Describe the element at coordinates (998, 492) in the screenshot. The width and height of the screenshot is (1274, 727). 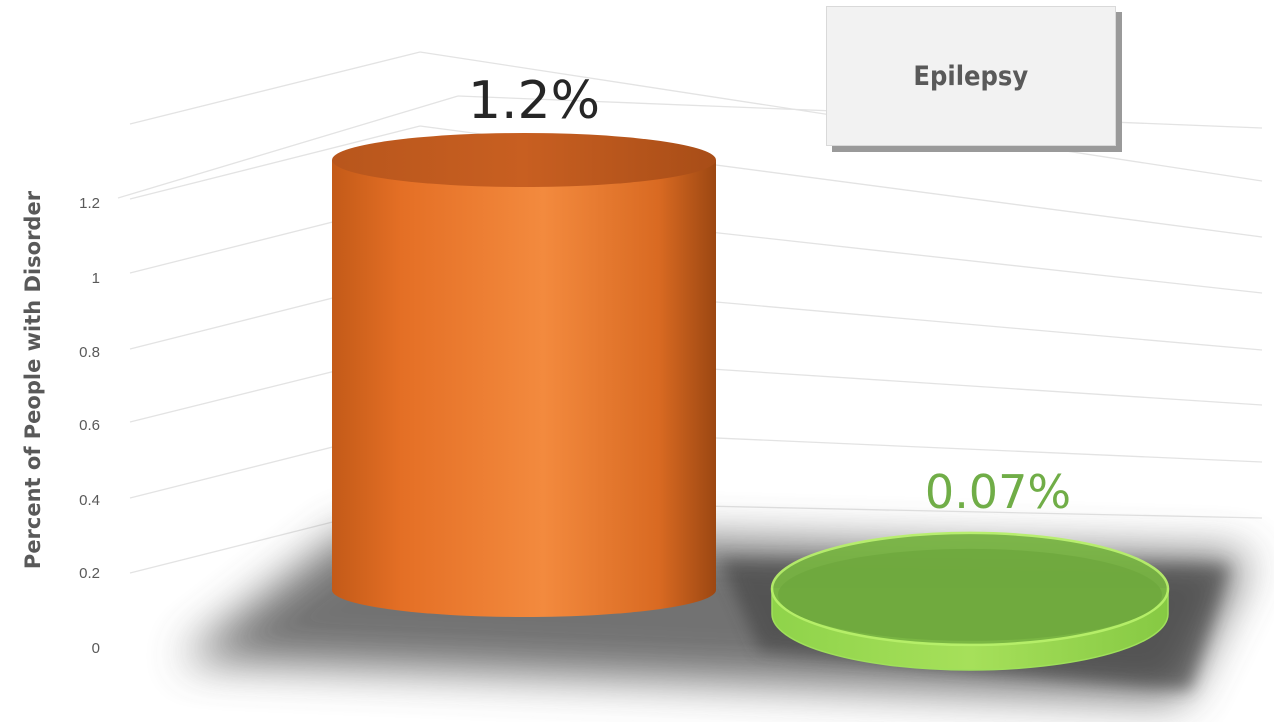
I see `data-label-2: 0.07%` at that location.